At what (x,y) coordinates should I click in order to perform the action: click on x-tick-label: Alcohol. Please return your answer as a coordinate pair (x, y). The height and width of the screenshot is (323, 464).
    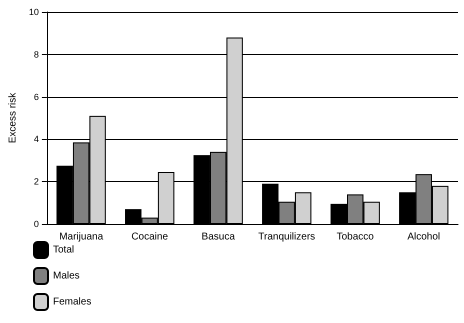
    Looking at the image, I should click on (423, 237).